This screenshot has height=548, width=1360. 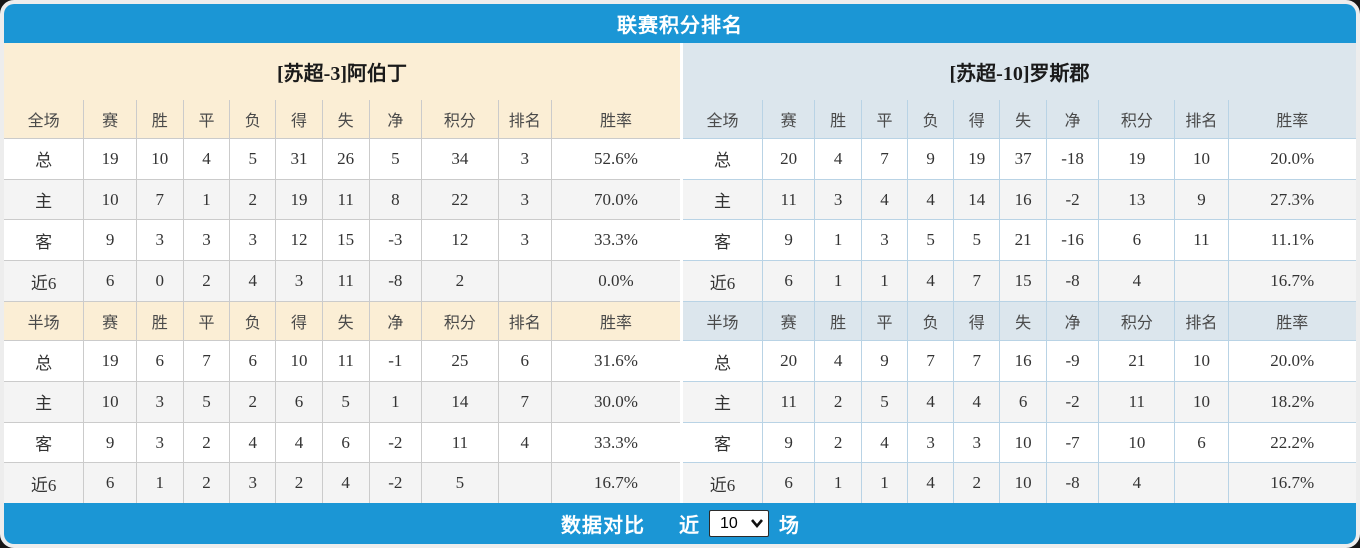 What do you see at coordinates (1023, 158) in the screenshot?
I see `stat-cell: 37` at bounding box center [1023, 158].